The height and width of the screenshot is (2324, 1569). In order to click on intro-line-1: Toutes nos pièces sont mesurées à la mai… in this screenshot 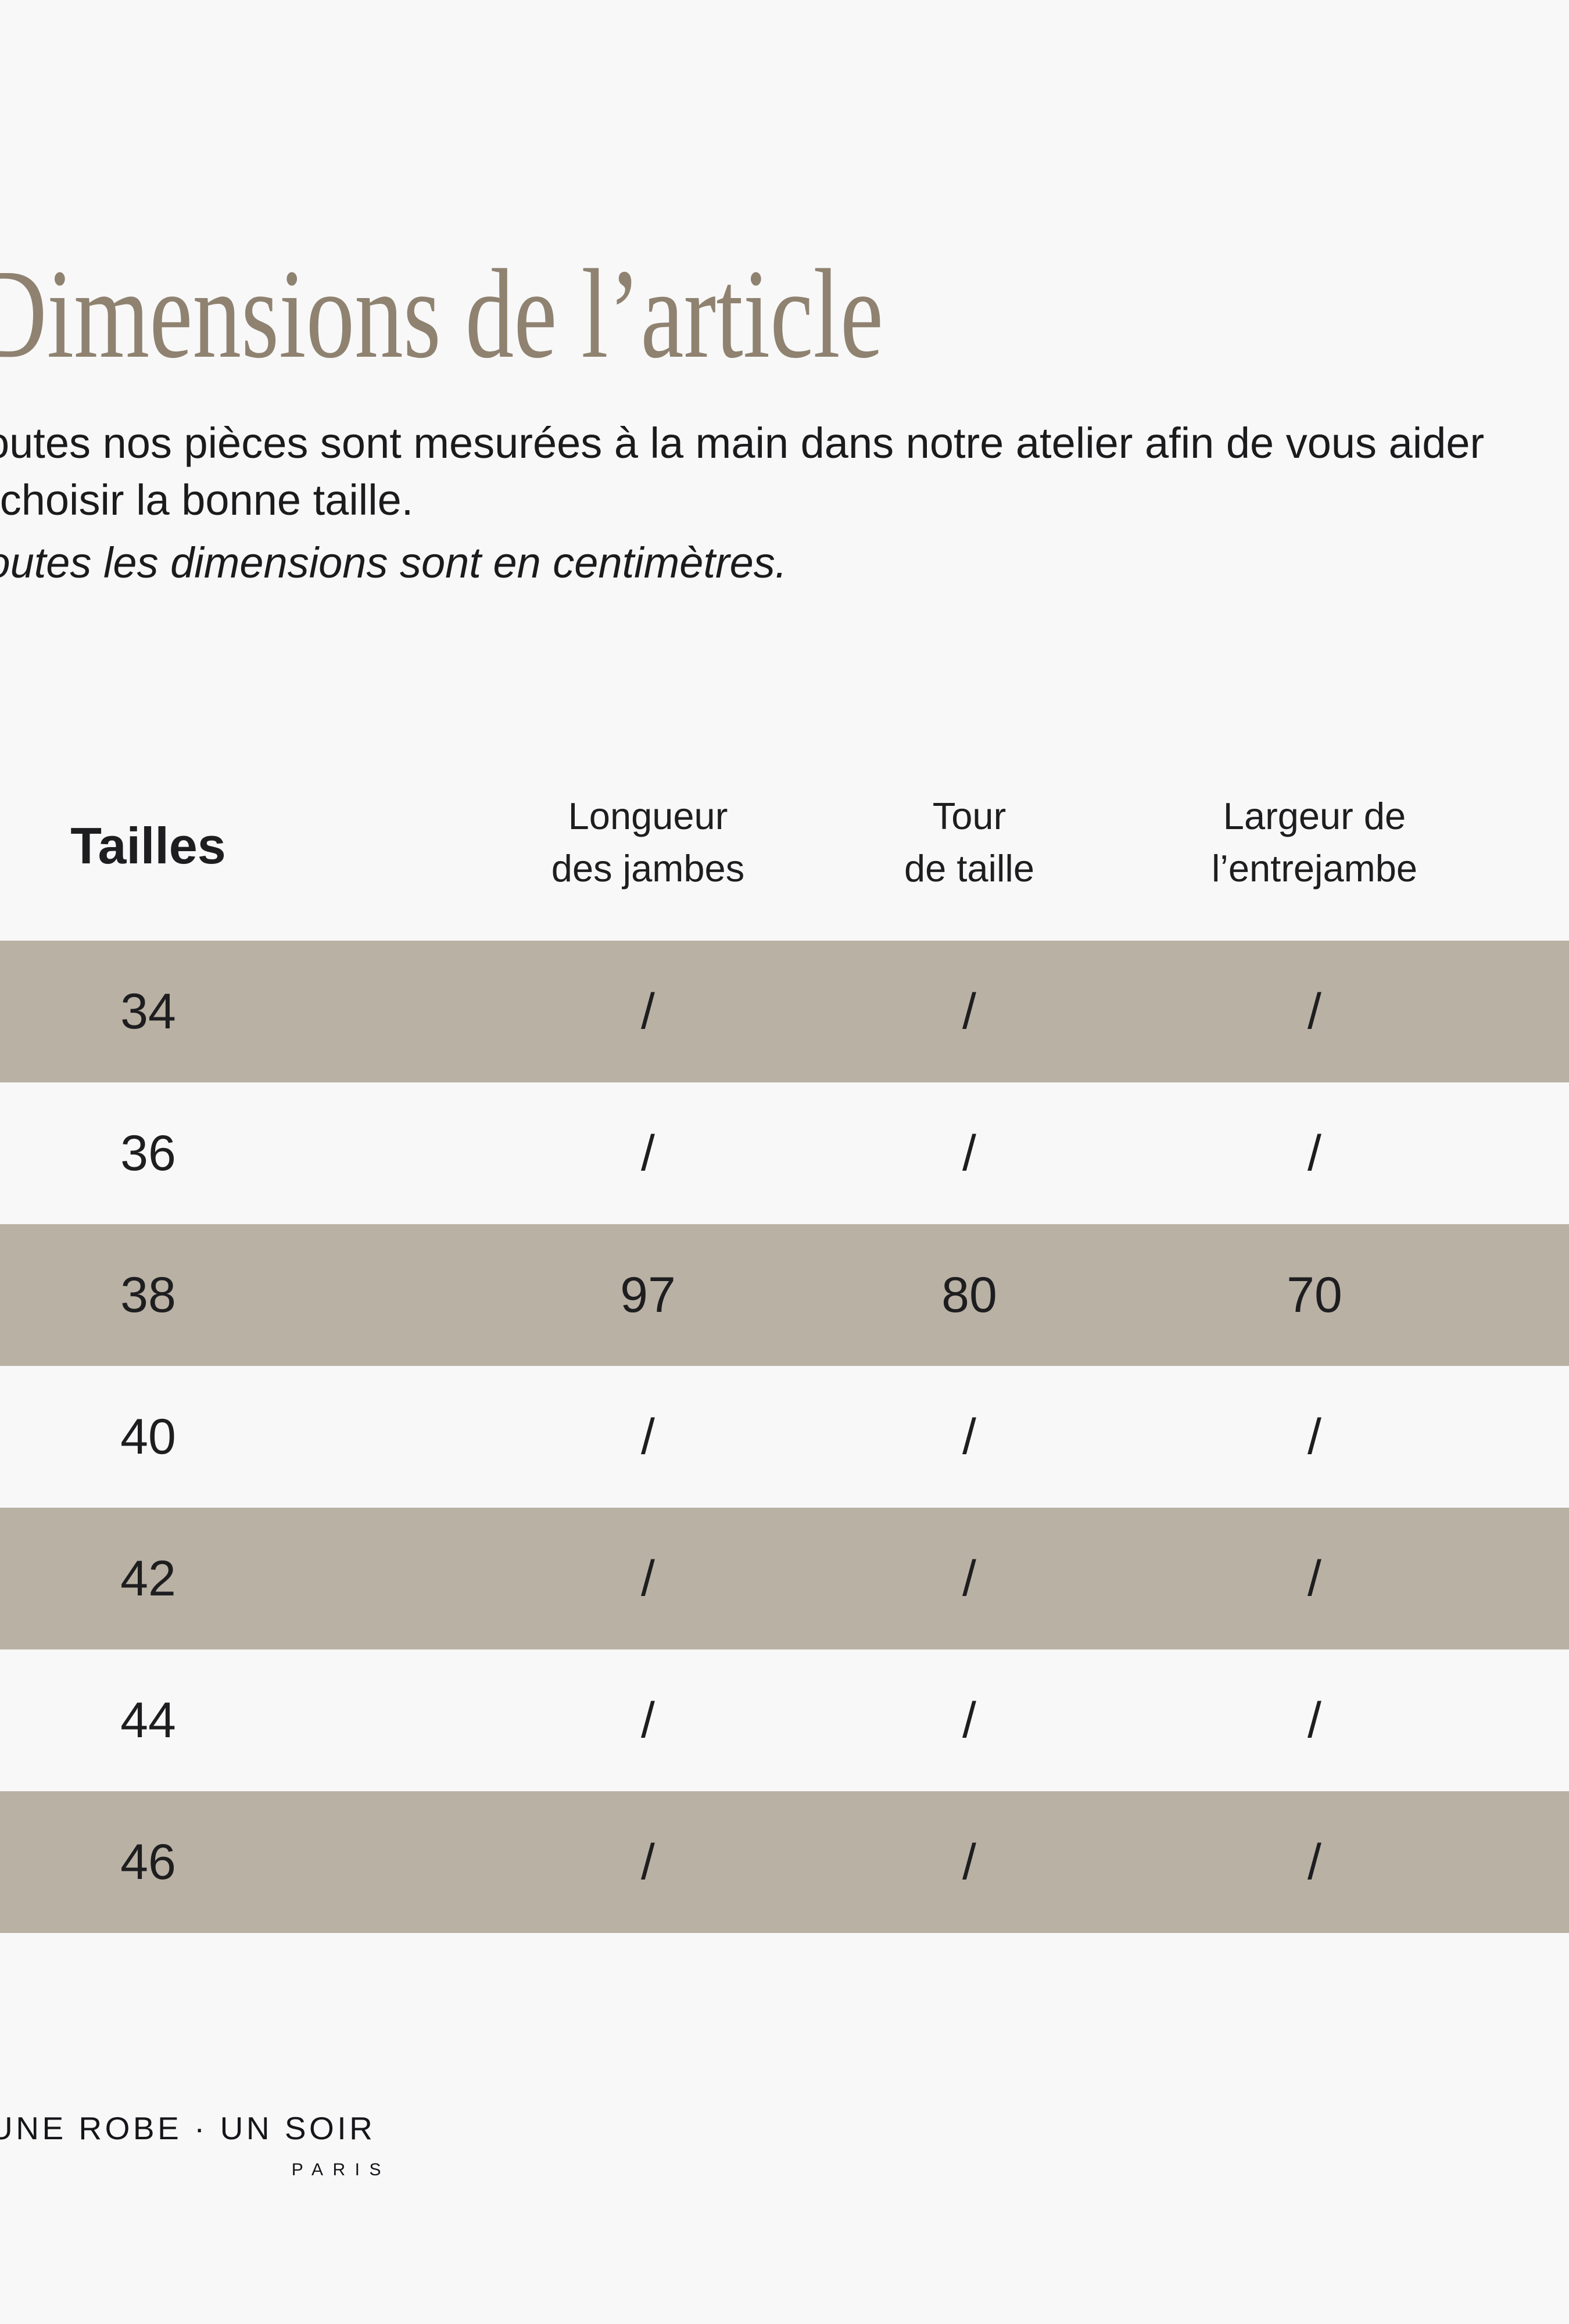, I will do `click(742, 443)`.